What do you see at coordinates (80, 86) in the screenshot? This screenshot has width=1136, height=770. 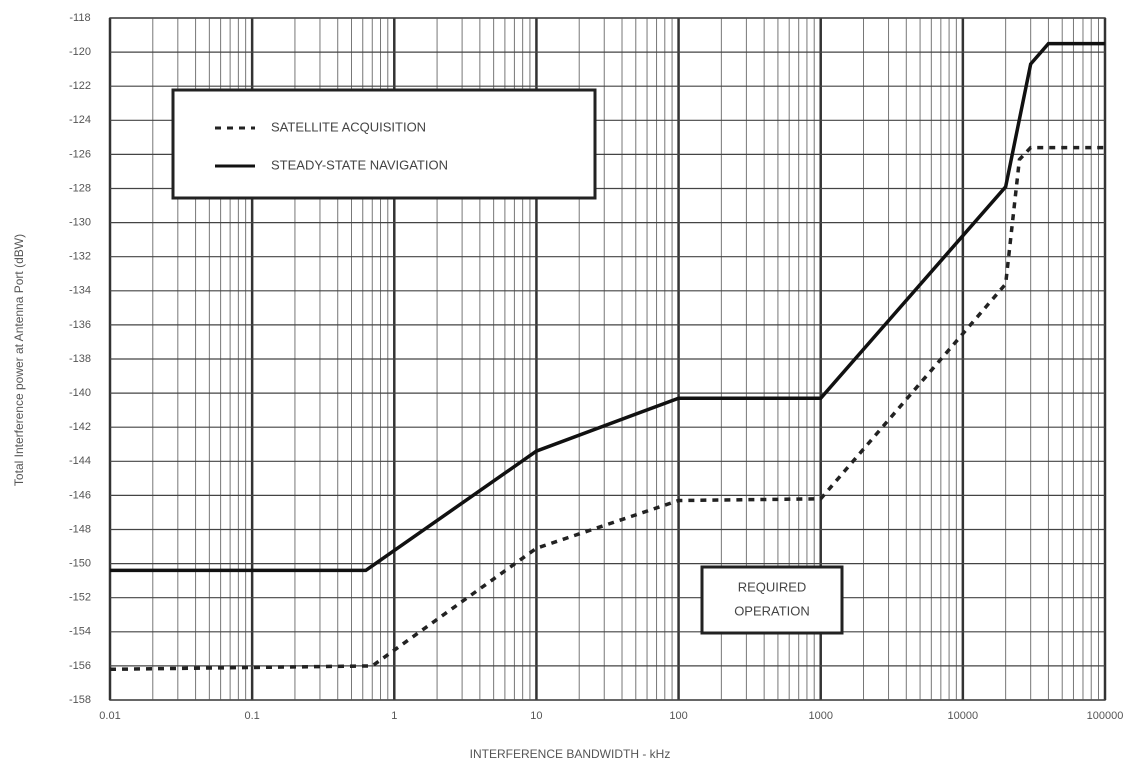 I see `y-tick-label: -122` at bounding box center [80, 86].